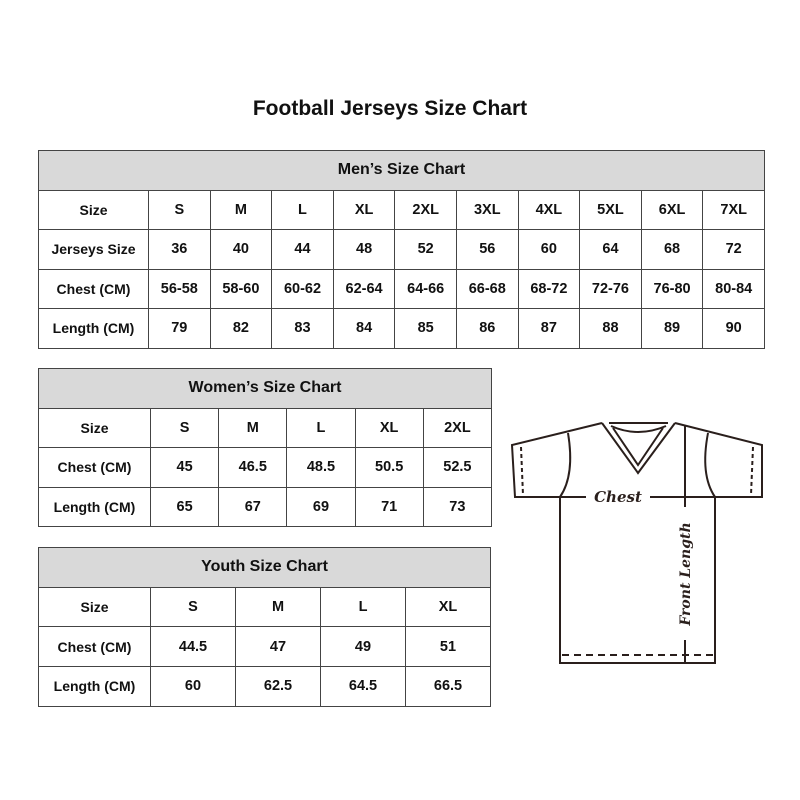  What do you see at coordinates (302, 328) in the screenshot?
I see `table-cell: 83` at bounding box center [302, 328].